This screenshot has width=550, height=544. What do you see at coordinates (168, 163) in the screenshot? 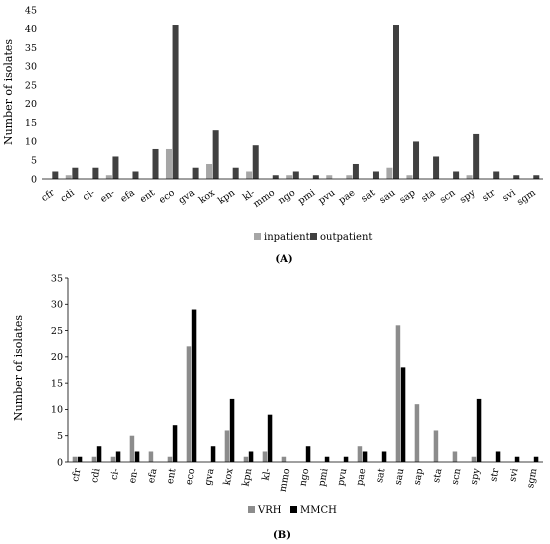
I see `chart-a-bar-inpatient-eco` at bounding box center [168, 163].